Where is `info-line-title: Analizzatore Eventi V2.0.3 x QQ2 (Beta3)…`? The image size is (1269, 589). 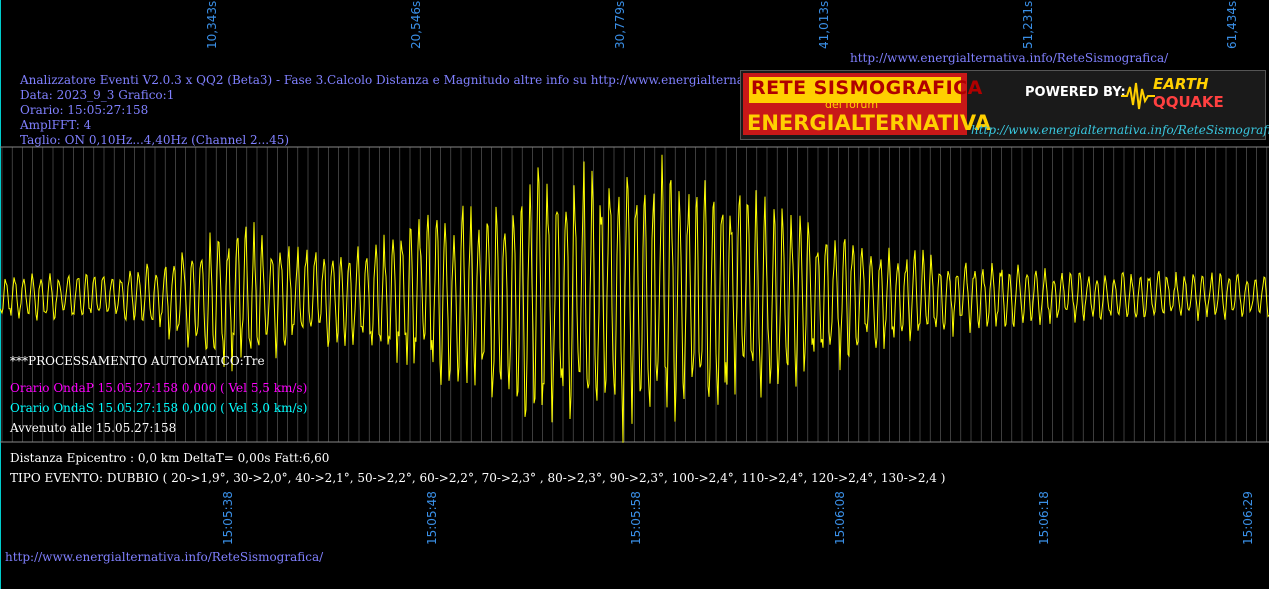 info-line-title: Analizzatore Eventi V2.0.3 x QQ2 (Beta3)… is located at coordinates (438, 80).